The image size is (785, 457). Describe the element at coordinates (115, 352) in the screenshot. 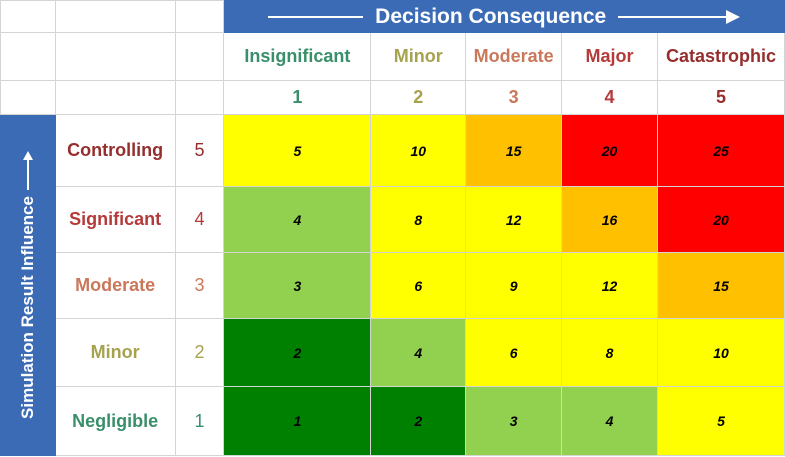

I see `row-label: Minor` at that location.